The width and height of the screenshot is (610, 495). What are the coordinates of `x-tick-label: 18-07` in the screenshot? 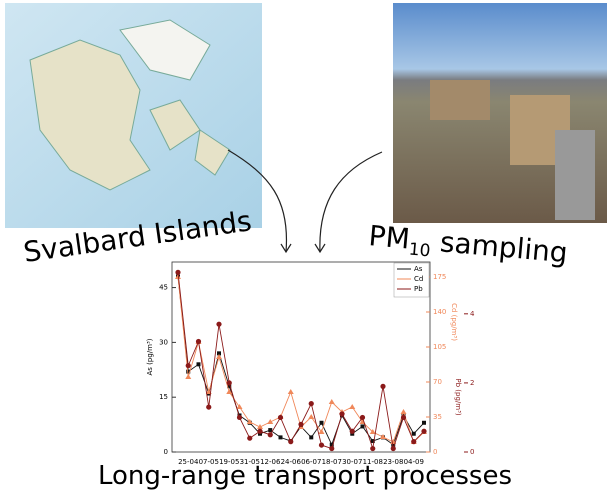 It's located at (332, 462).